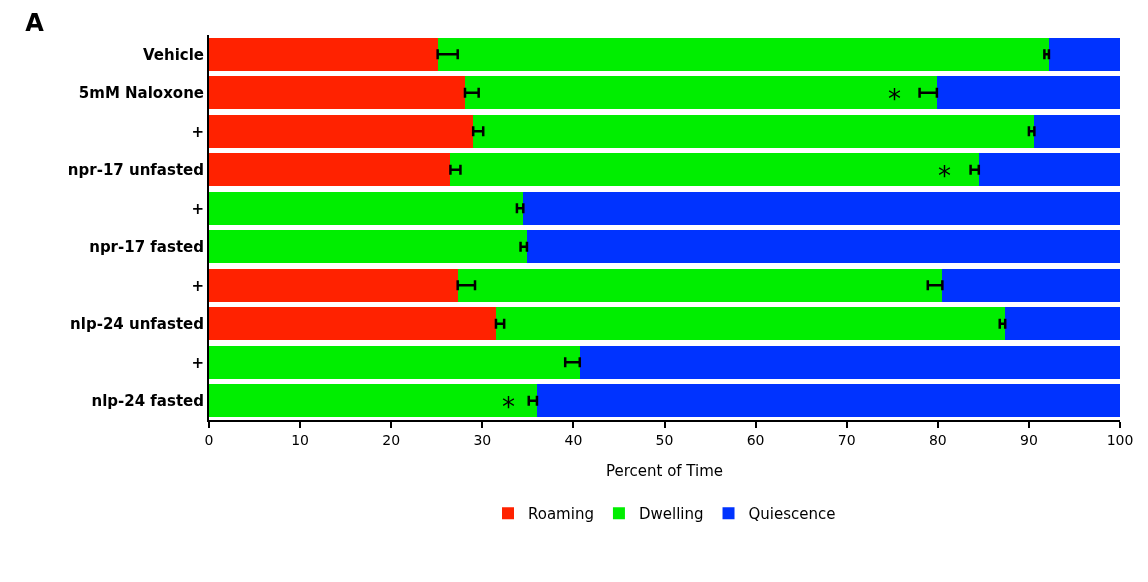  I want to click on x-tick-label: 80, so click(937, 439).